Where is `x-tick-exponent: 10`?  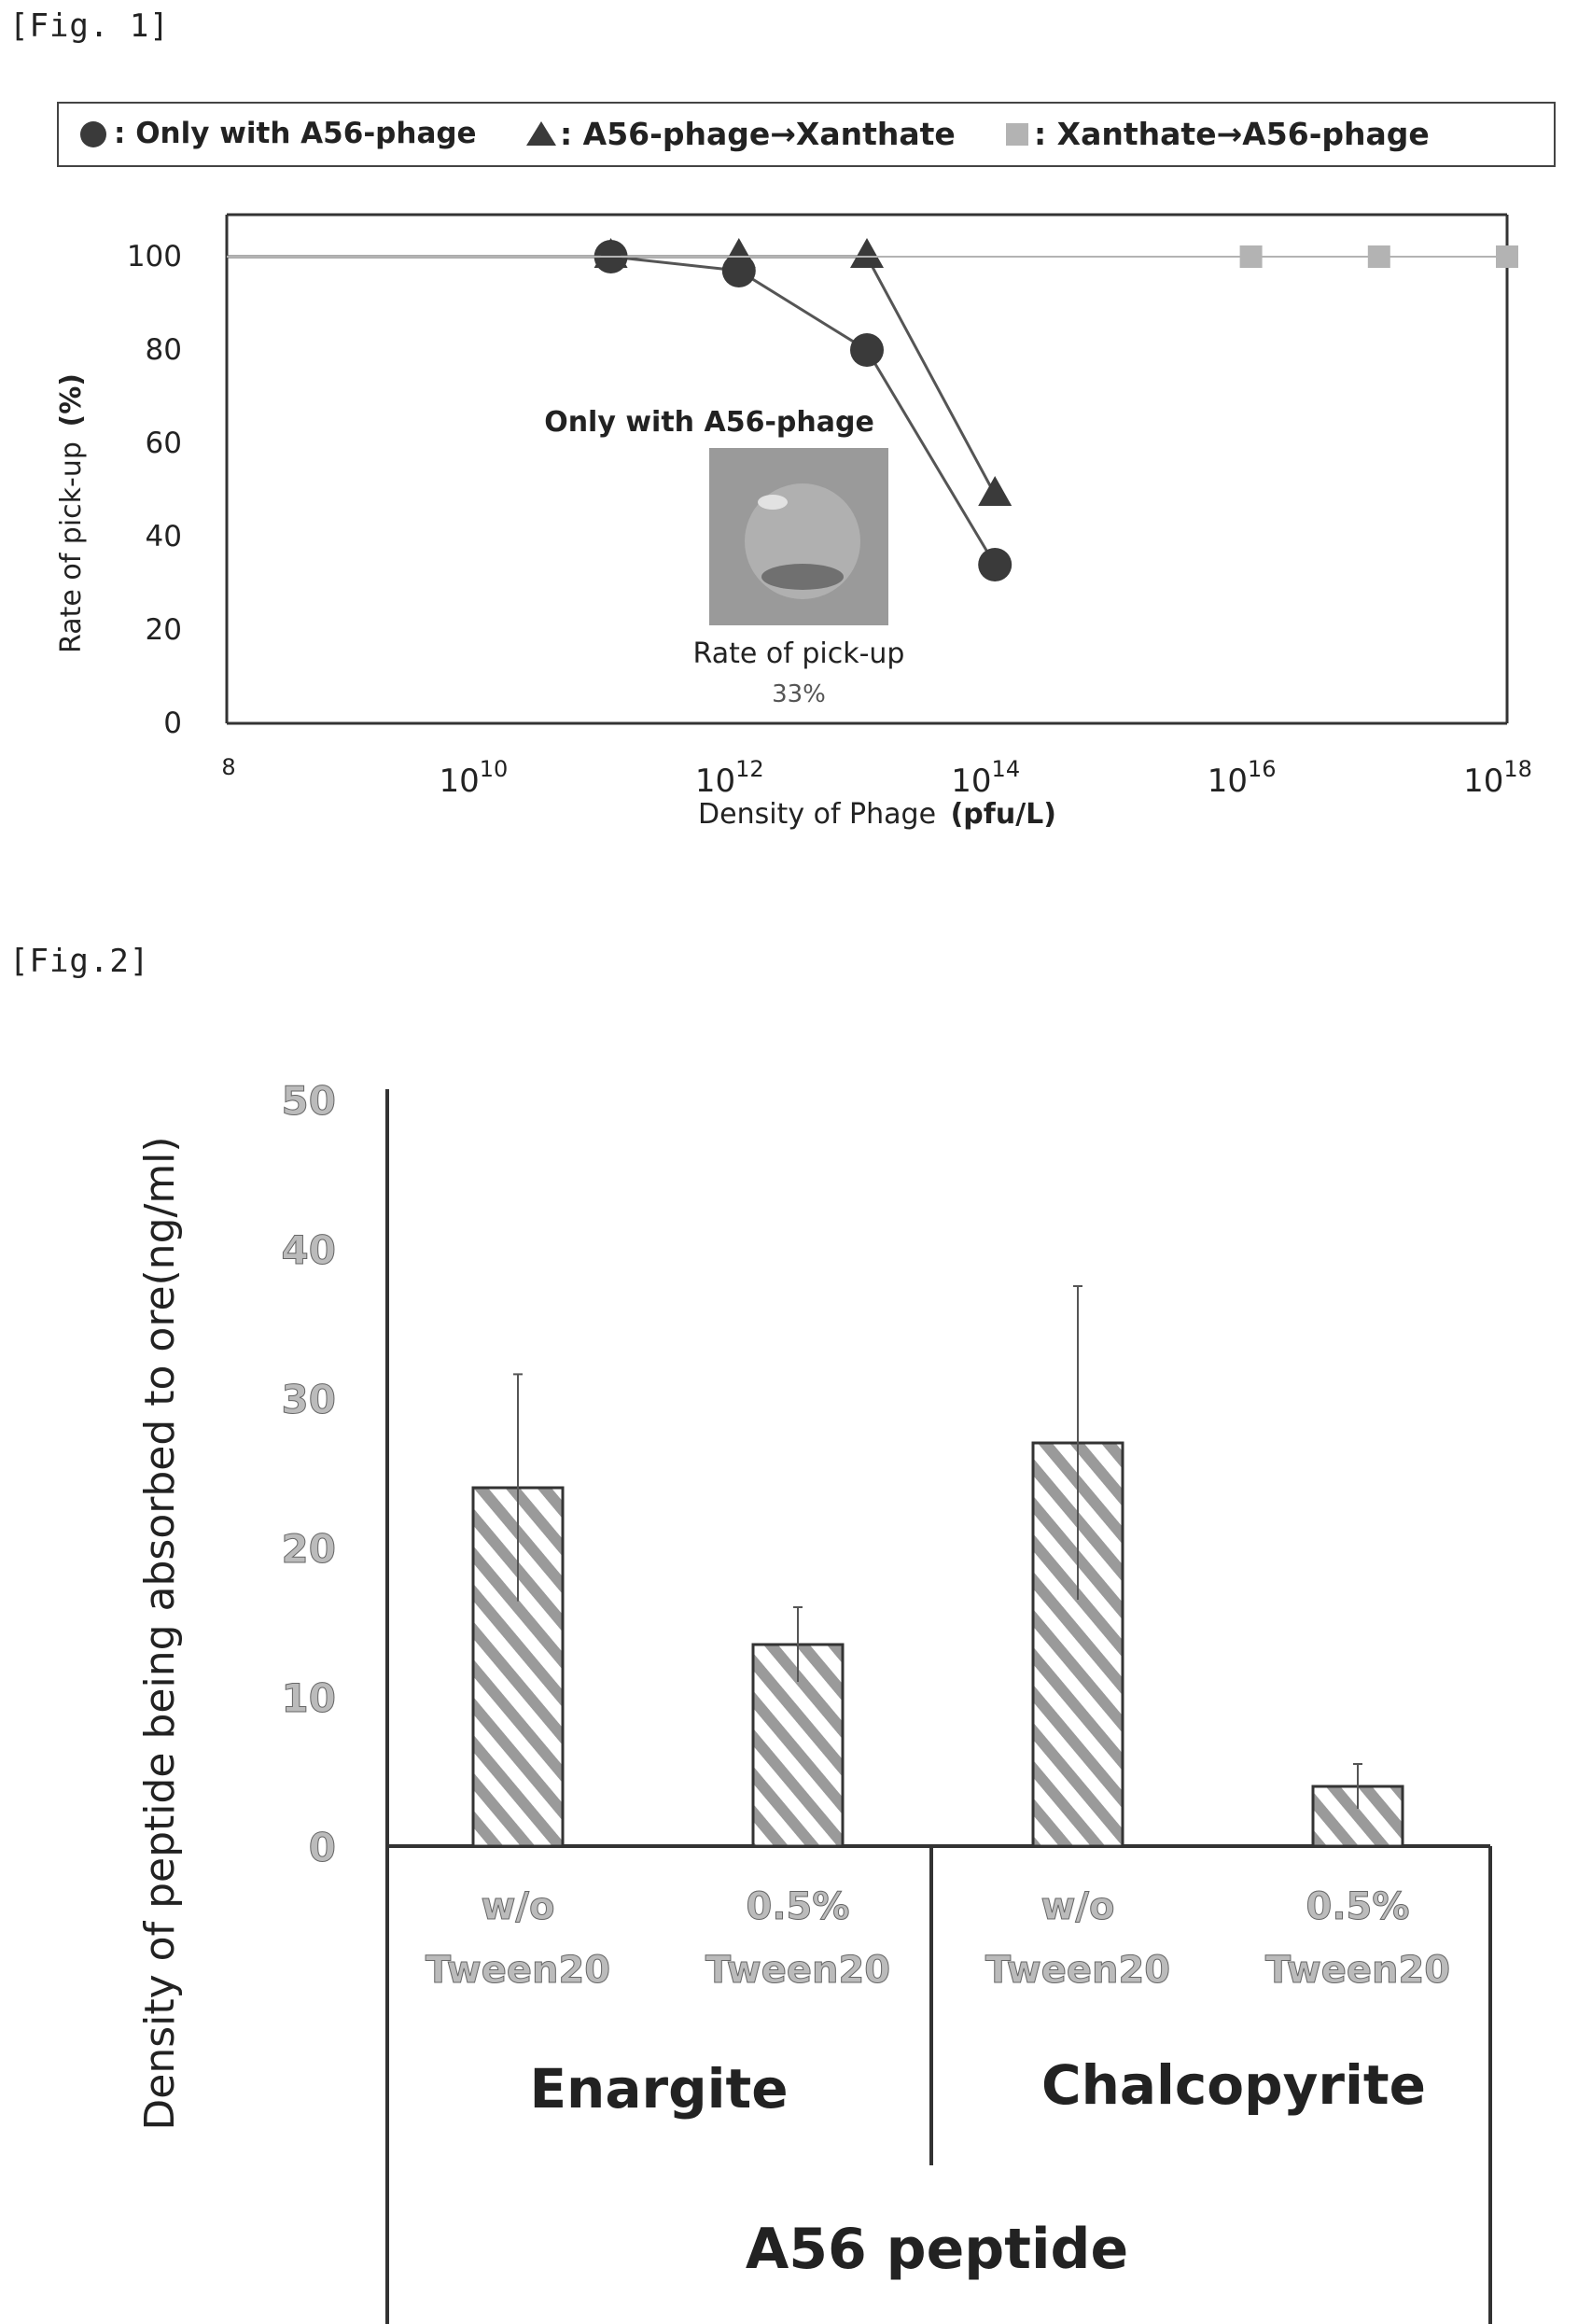 x-tick-exponent: 10 is located at coordinates (494, 769).